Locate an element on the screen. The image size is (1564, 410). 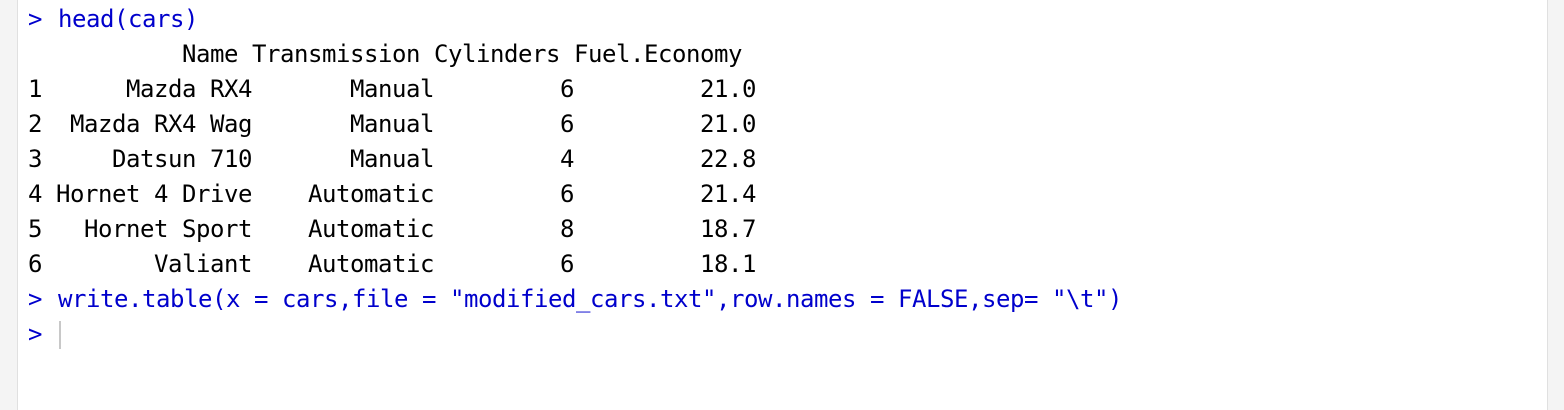
table-row: 2 Mazda RX4 Wag Manual 6 21.0 is located at coordinates (392, 124).